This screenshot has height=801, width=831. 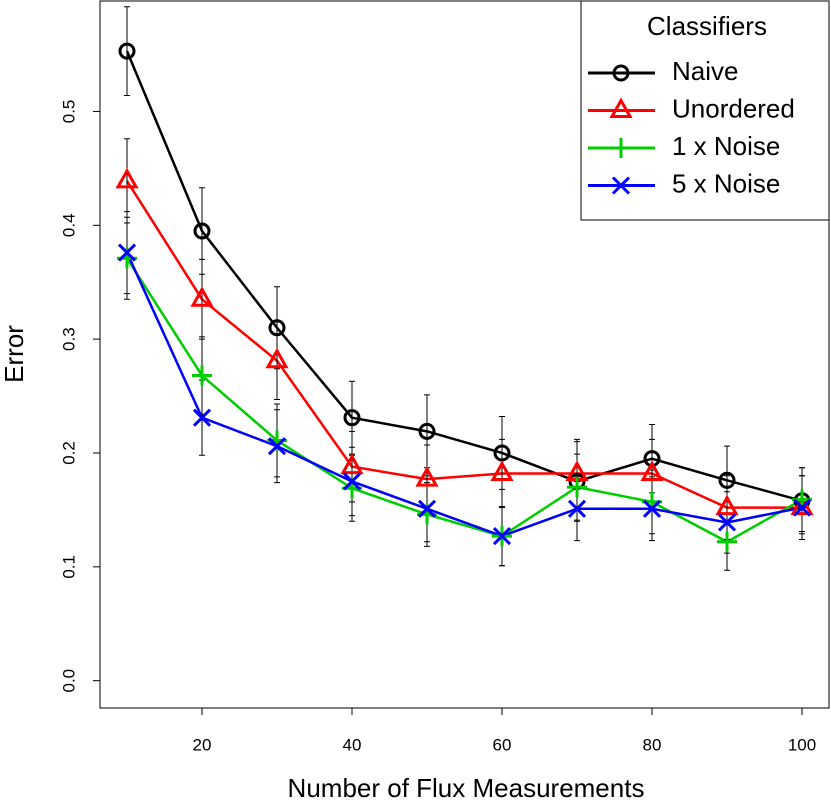 I want to click on legend-label: 5 x Noise, so click(x=726, y=183).